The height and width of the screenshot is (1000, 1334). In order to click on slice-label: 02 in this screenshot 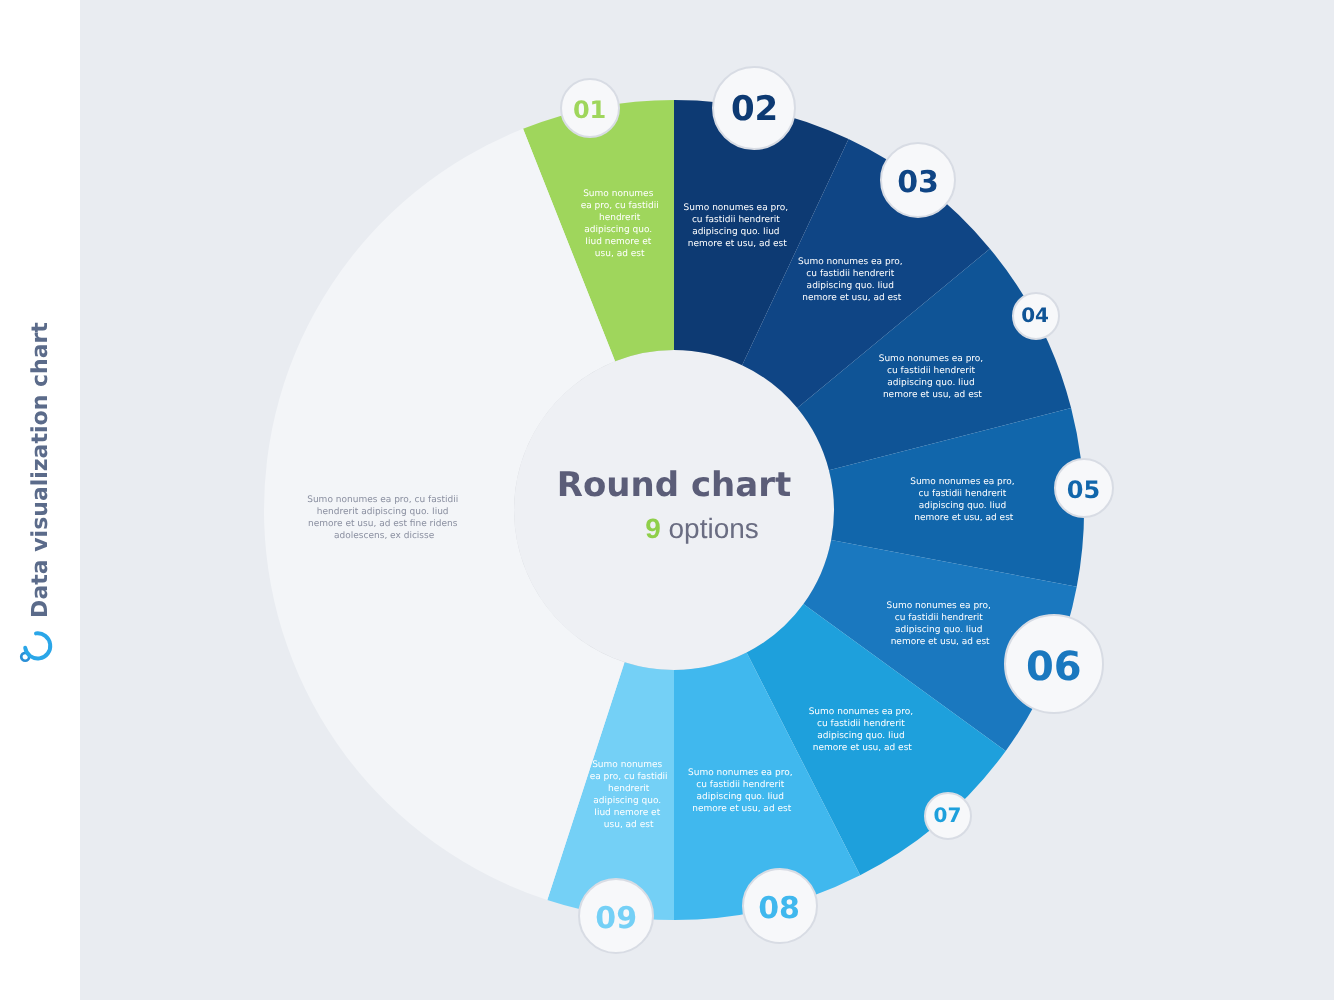, I will do `click(754, 110)`.